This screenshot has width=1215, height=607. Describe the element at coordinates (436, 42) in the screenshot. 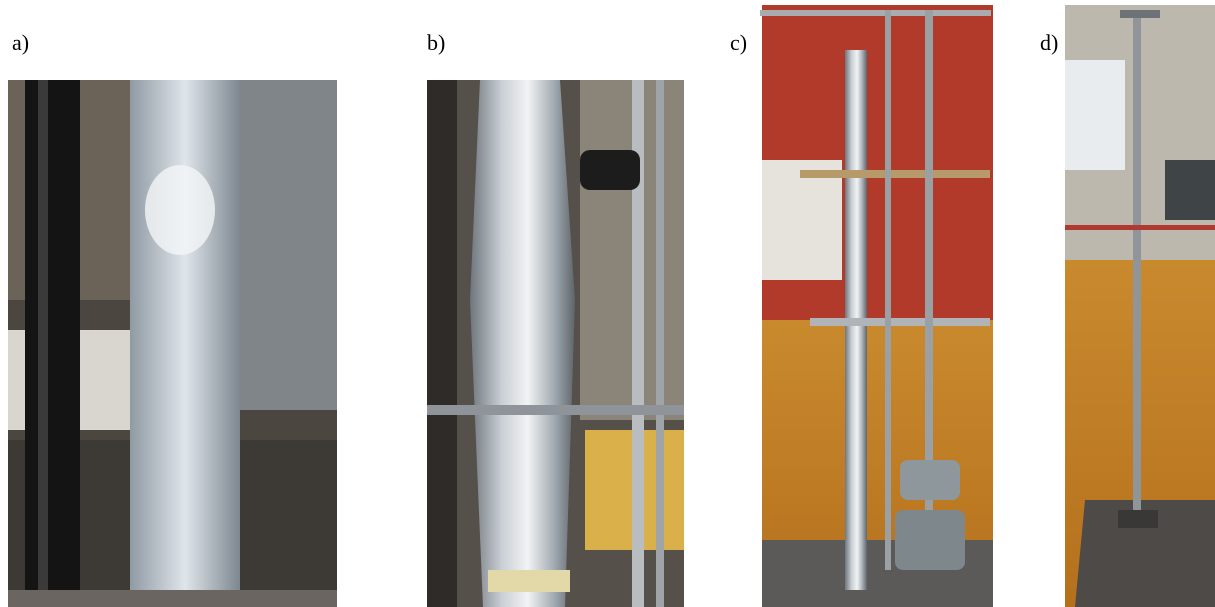

I see `panel-label: b)` at that location.